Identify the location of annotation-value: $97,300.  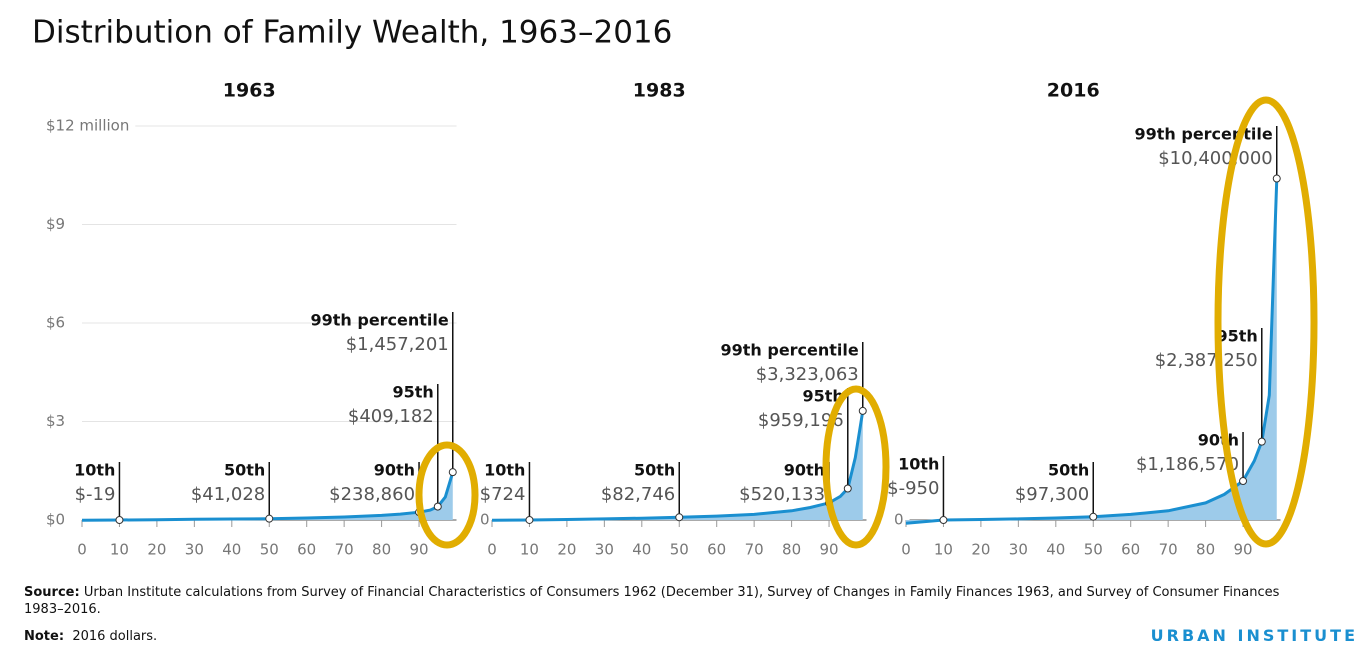
(1052, 494).